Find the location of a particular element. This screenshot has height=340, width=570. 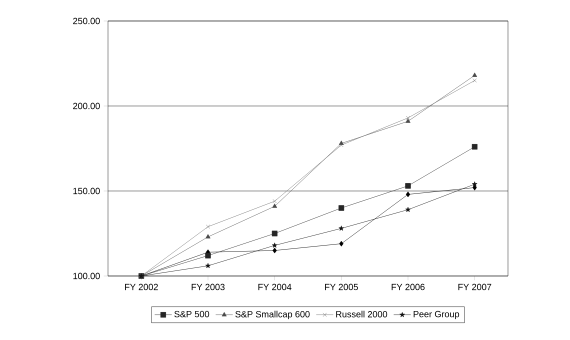

x-tick-label: FY 2002 is located at coordinates (141, 287).